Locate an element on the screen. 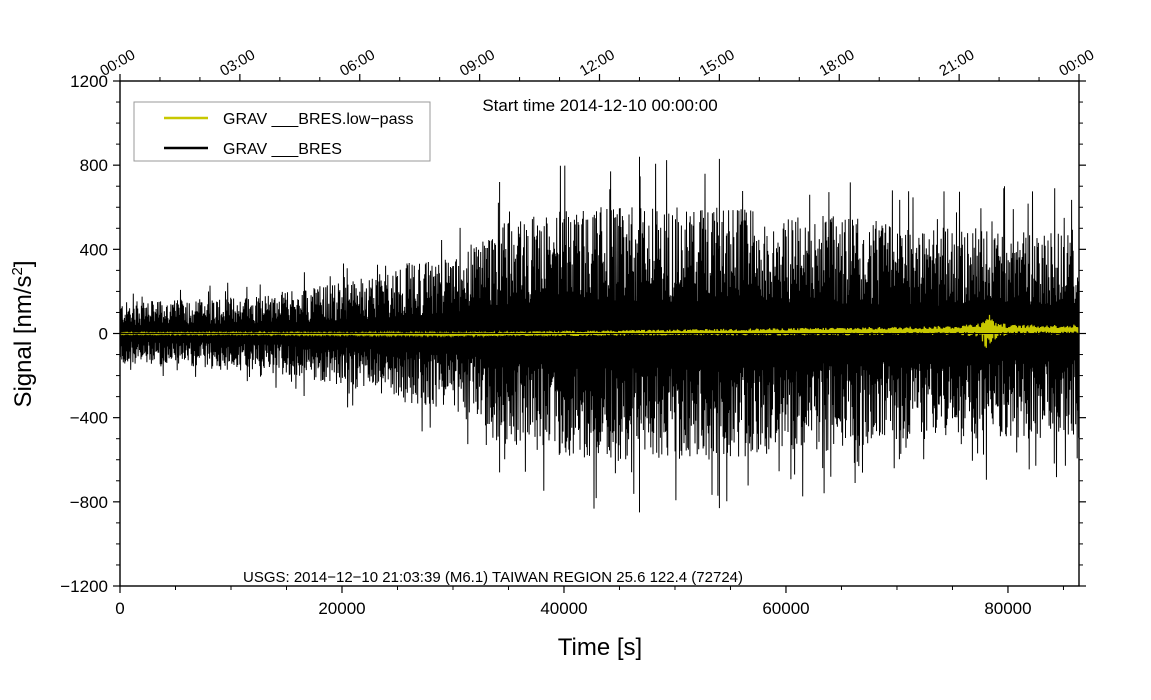 The width and height of the screenshot is (1151, 700). legend-label-raw: GRAV ___BRES is located at coordinates (282, 149).